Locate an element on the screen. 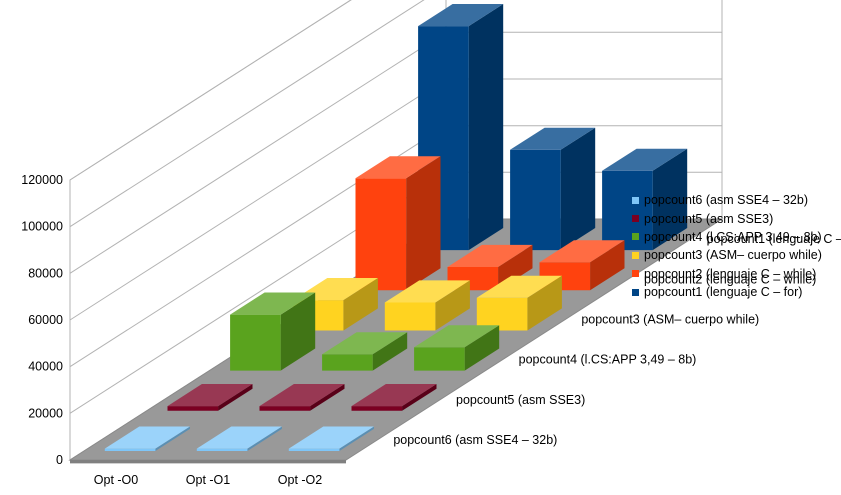 This screenshot has width=841, height=495. y-tick-label: 20000 is located at coordinates (45, 413).